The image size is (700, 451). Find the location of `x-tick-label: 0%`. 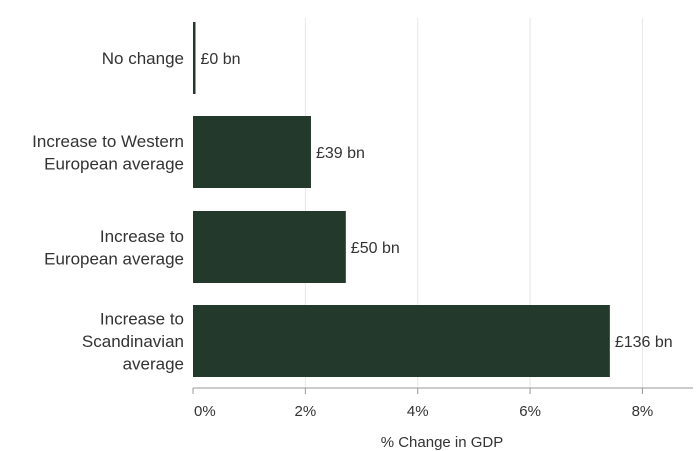

x-tick-label: 0% is located at coordinates (205, 411).